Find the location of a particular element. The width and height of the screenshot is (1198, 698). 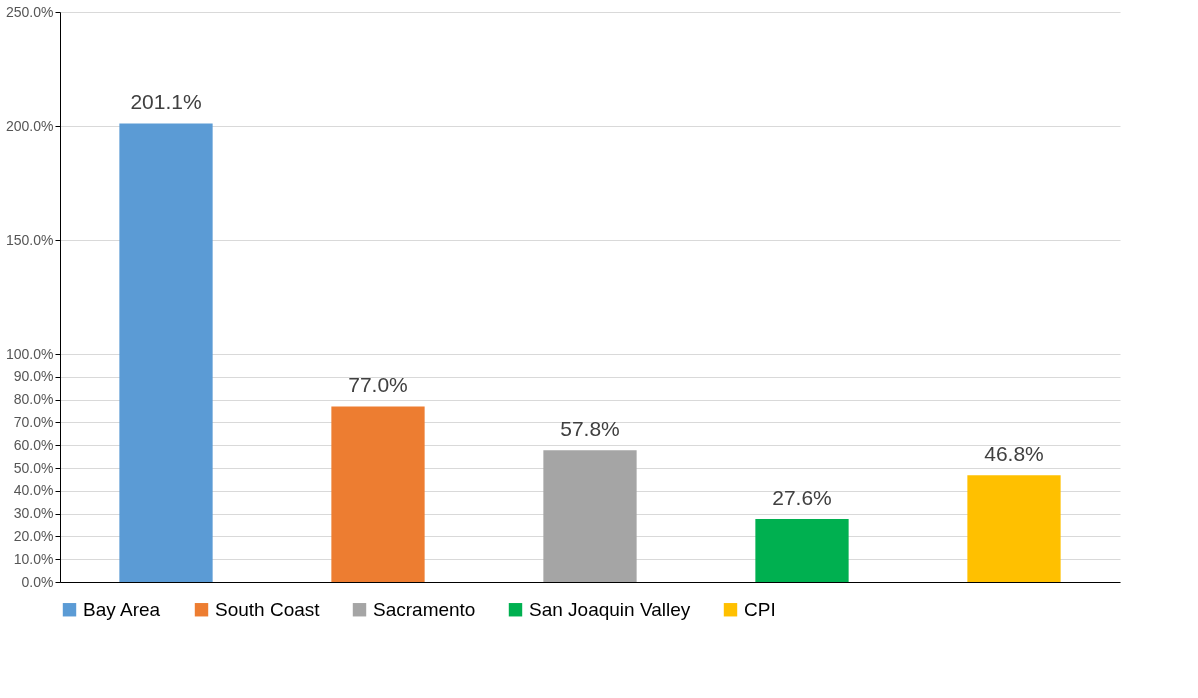

y-tick-label: 40.0% is located at coordinates (33, 490).